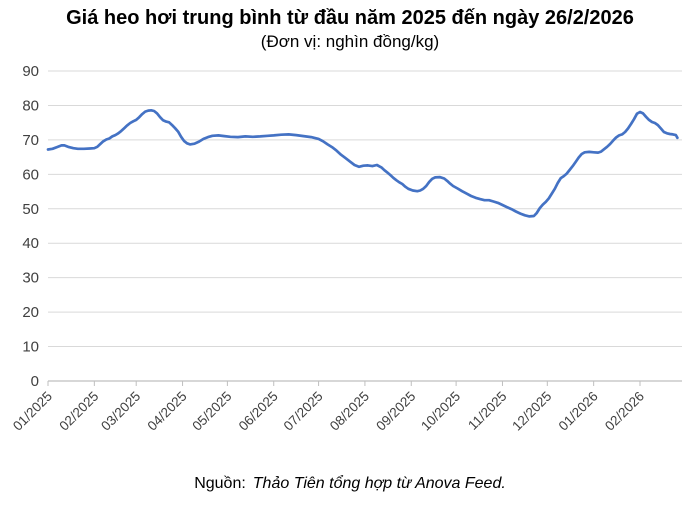 This screenshot has height=520, width=700. I want to click on x-tick-label: 01/2026, so click(578, 411).